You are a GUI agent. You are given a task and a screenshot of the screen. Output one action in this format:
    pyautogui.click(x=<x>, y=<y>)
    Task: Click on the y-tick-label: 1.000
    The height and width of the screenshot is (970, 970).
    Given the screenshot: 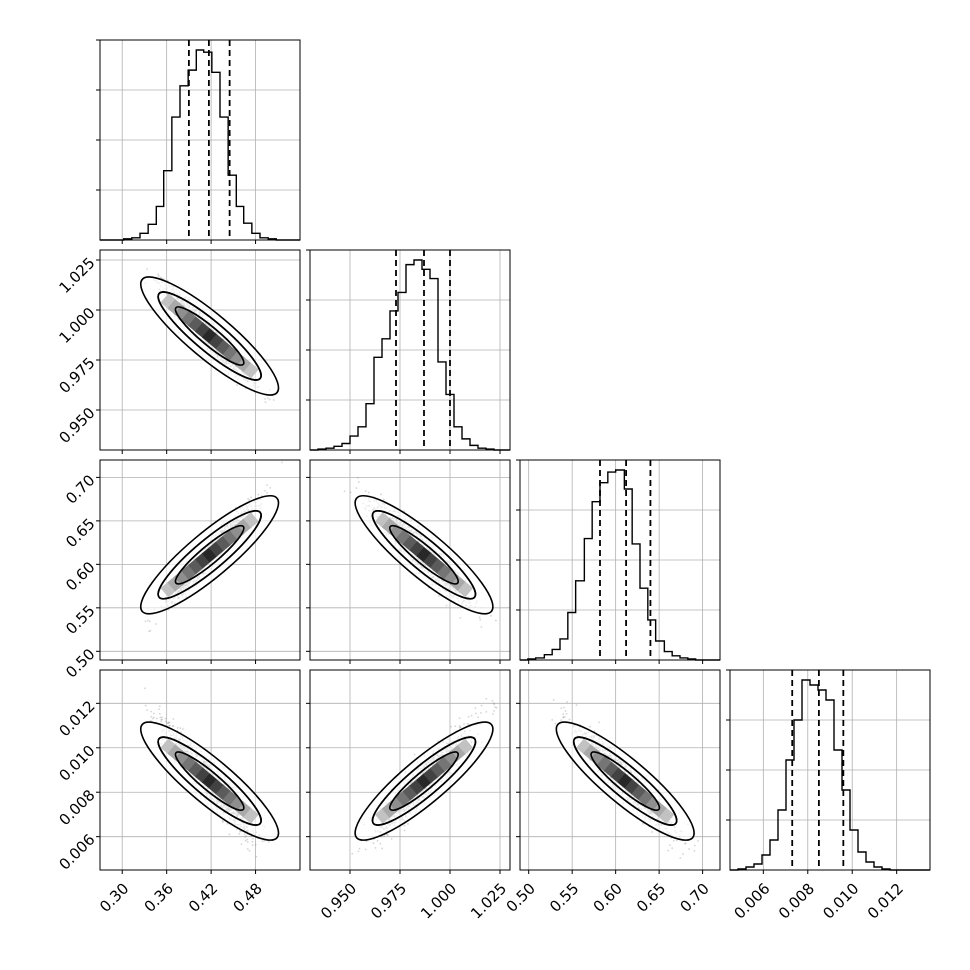 What is the action you would take?
    pyautogui.click(x=76, y=325)
    